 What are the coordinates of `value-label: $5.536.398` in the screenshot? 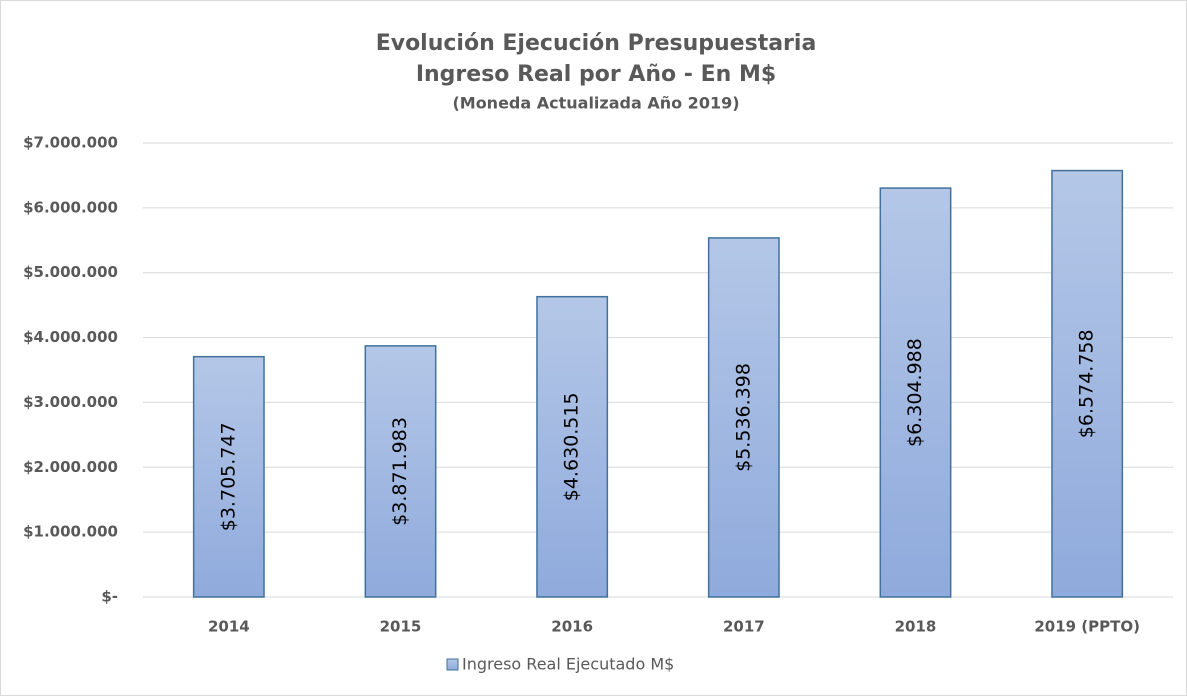 It's located at (743, 417).